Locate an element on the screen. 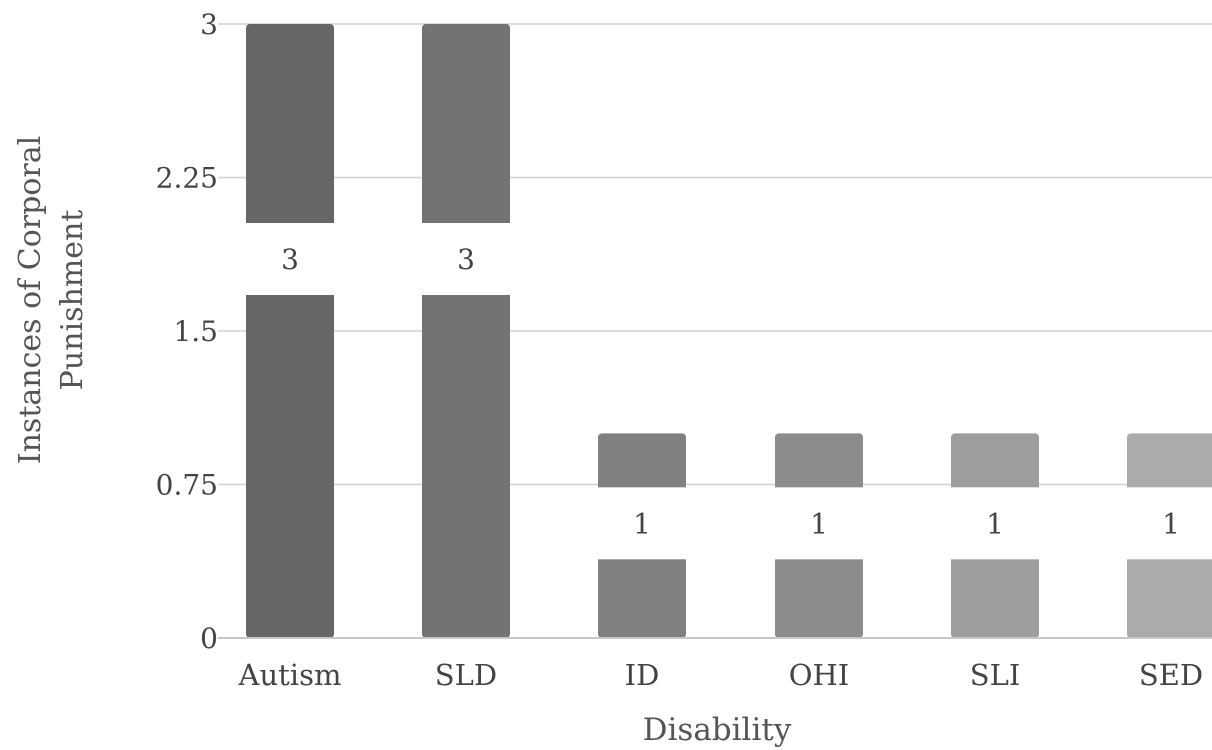 This screenshot has height=750, width=1212. y-axis-title-container: Instances of Corporal Punishment is located at coordinates (50, 320).